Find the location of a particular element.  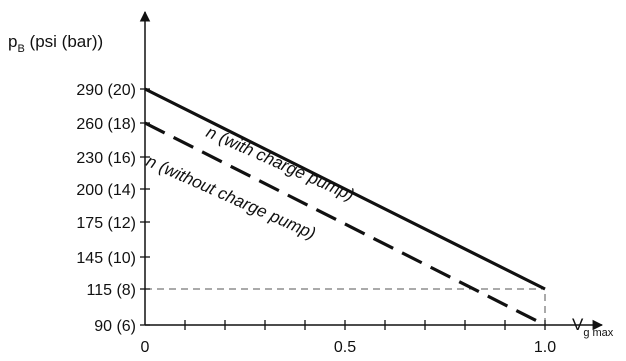

y-tick-label: 145 (10) is located at coordinates (106, 258).